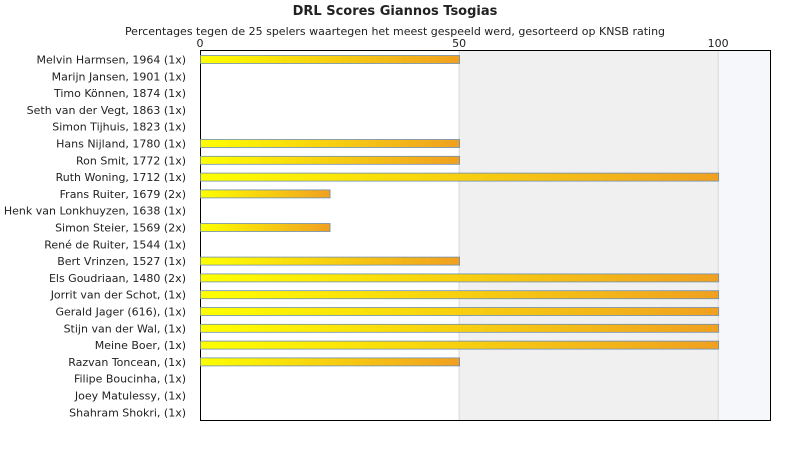  I want to click on category-label: Razvan Toncean, (1x), so click(127, 362).